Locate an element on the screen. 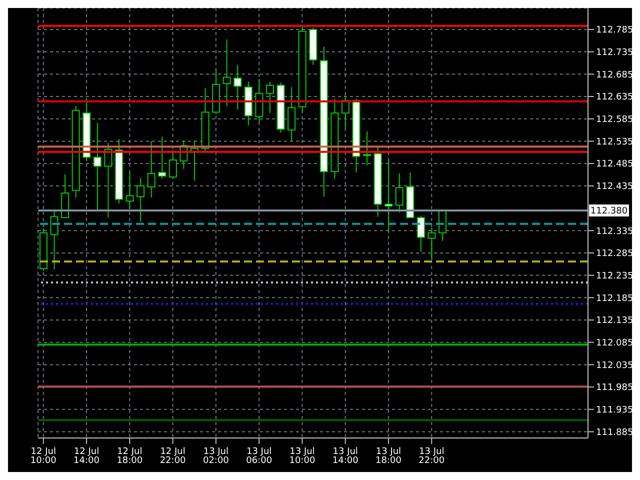 The image size is (640, 480). y-tick-label: 111.885 is located at coordinates (615, 433).